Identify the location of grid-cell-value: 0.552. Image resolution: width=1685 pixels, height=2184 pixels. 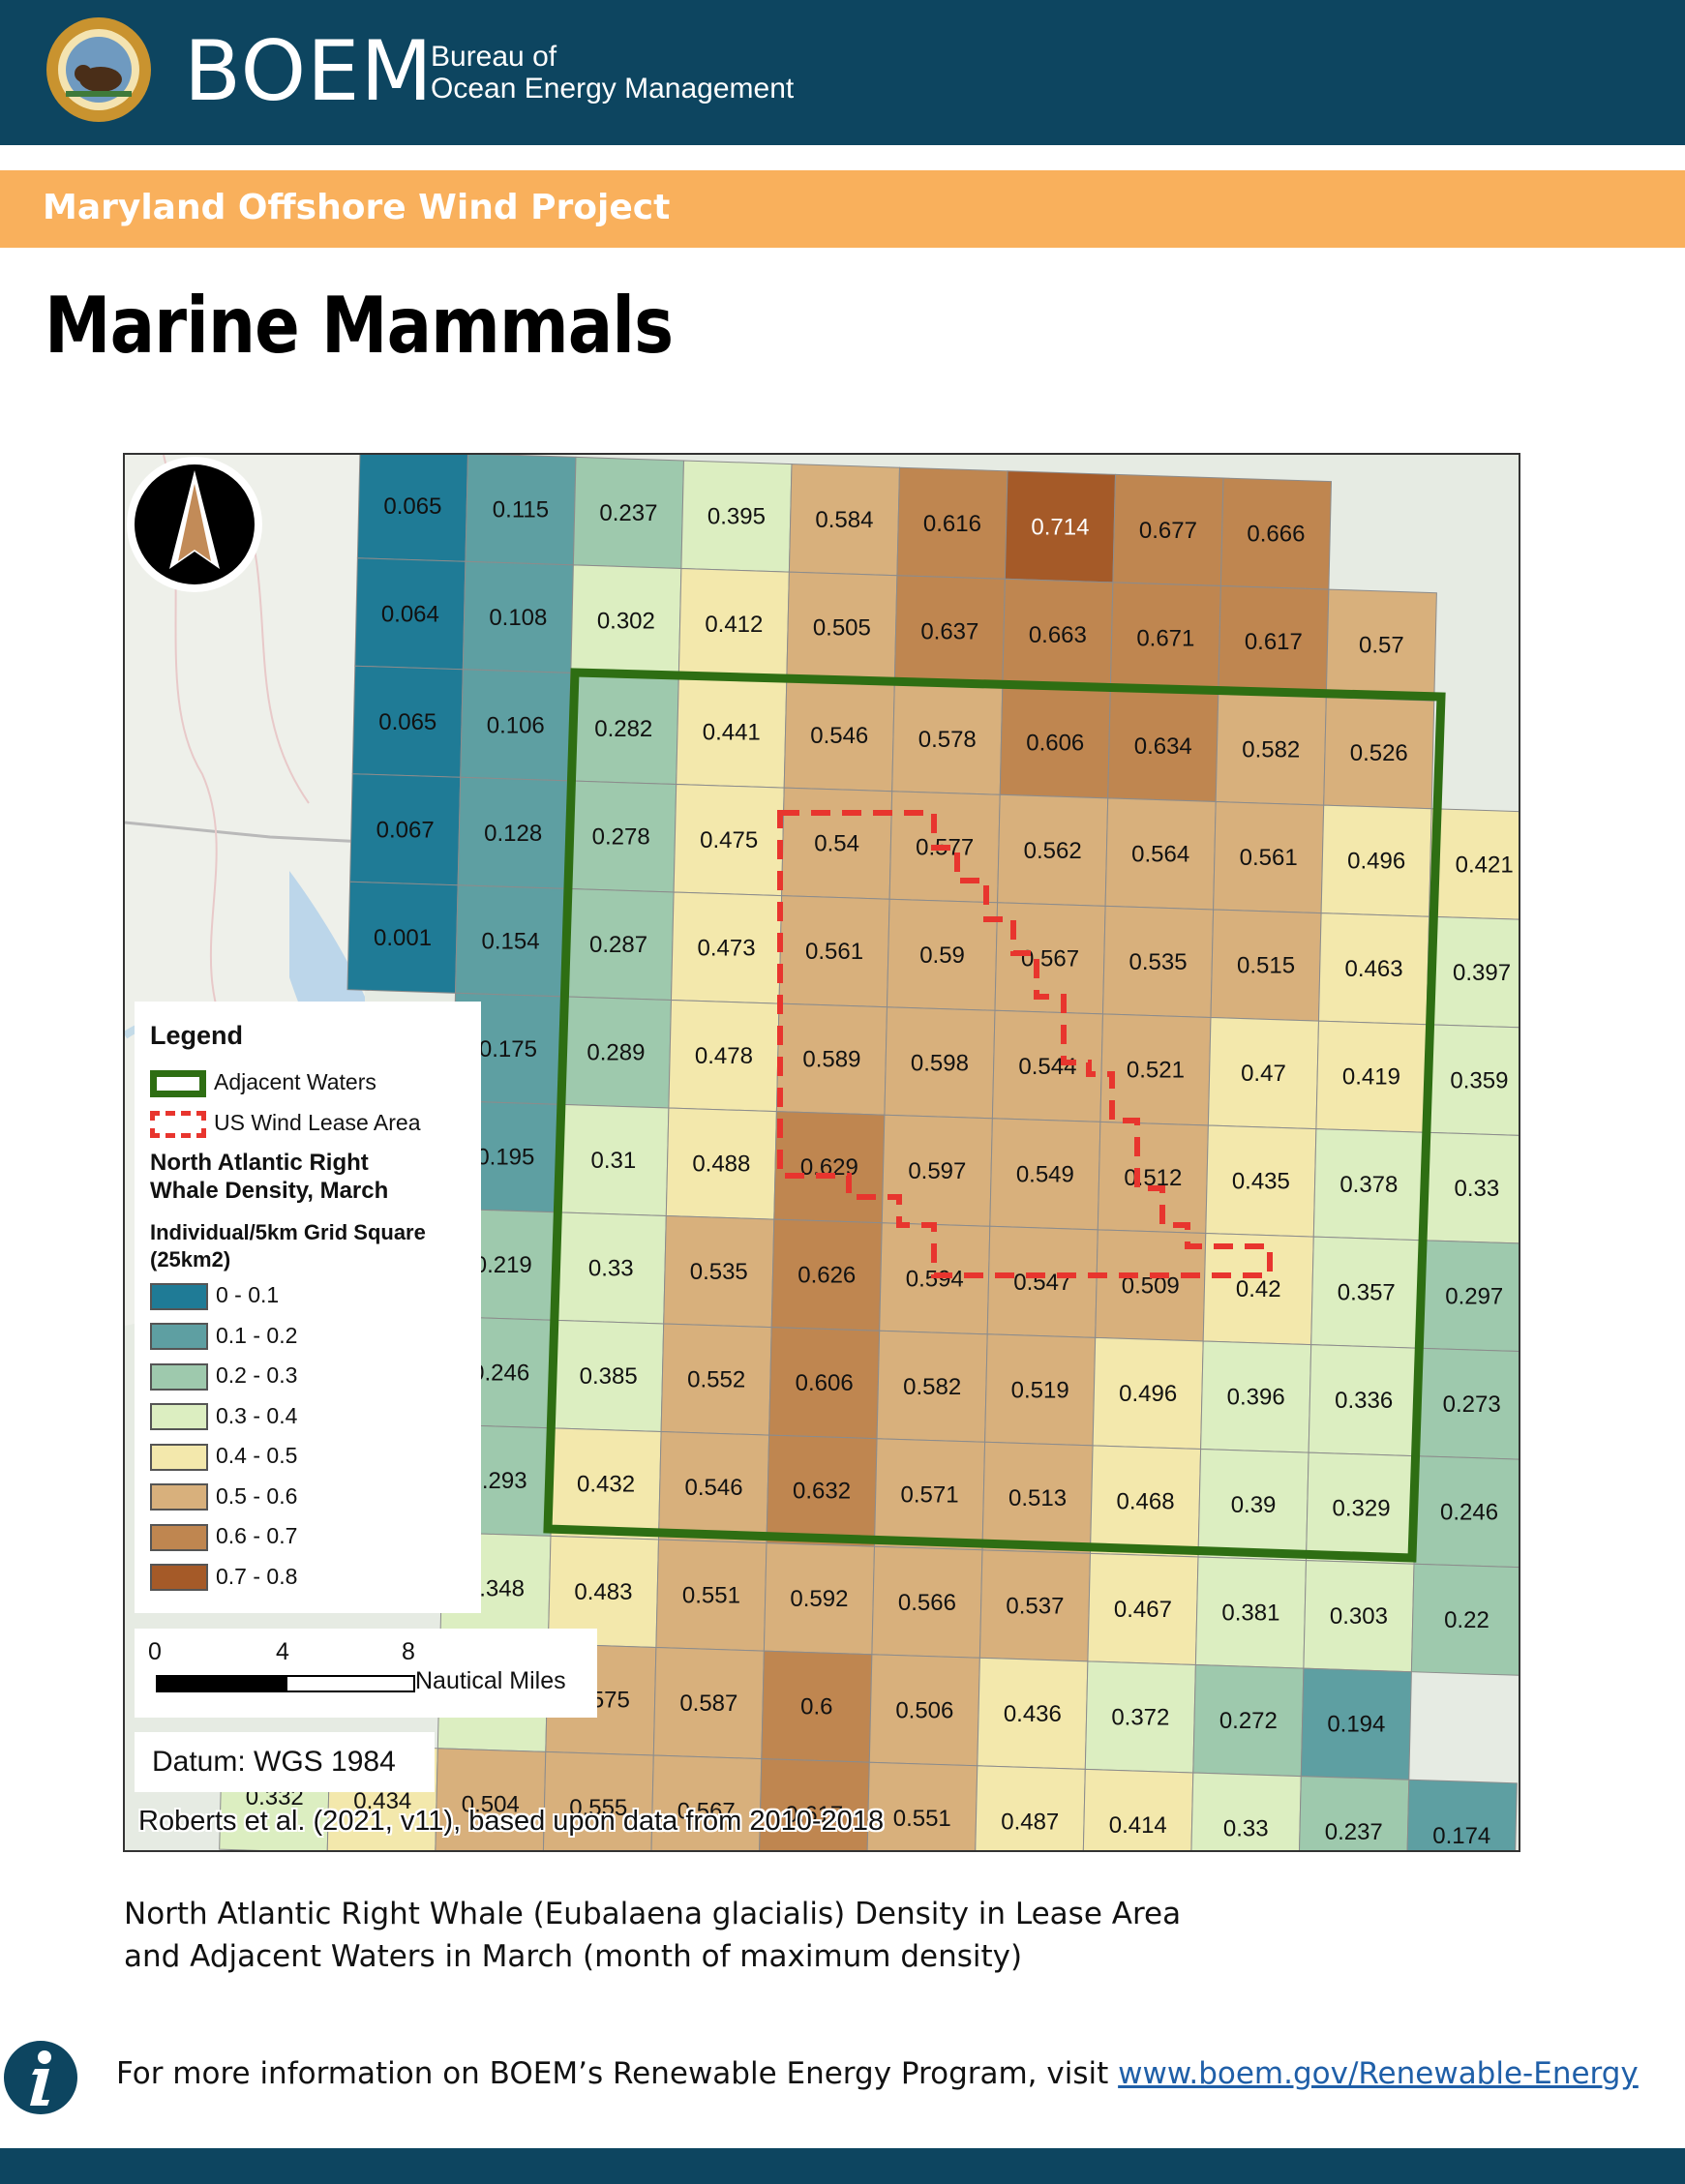
(716, 1380).